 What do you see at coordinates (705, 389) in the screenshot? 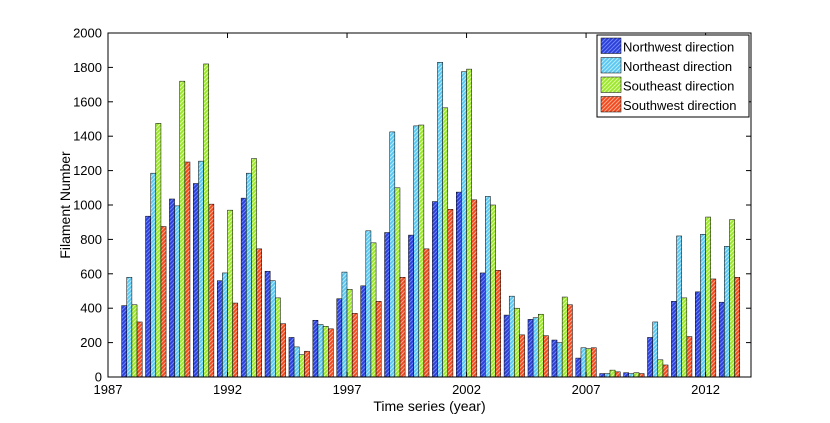
I see `x-tick-label: 2012` at bounding box center [705, 389].